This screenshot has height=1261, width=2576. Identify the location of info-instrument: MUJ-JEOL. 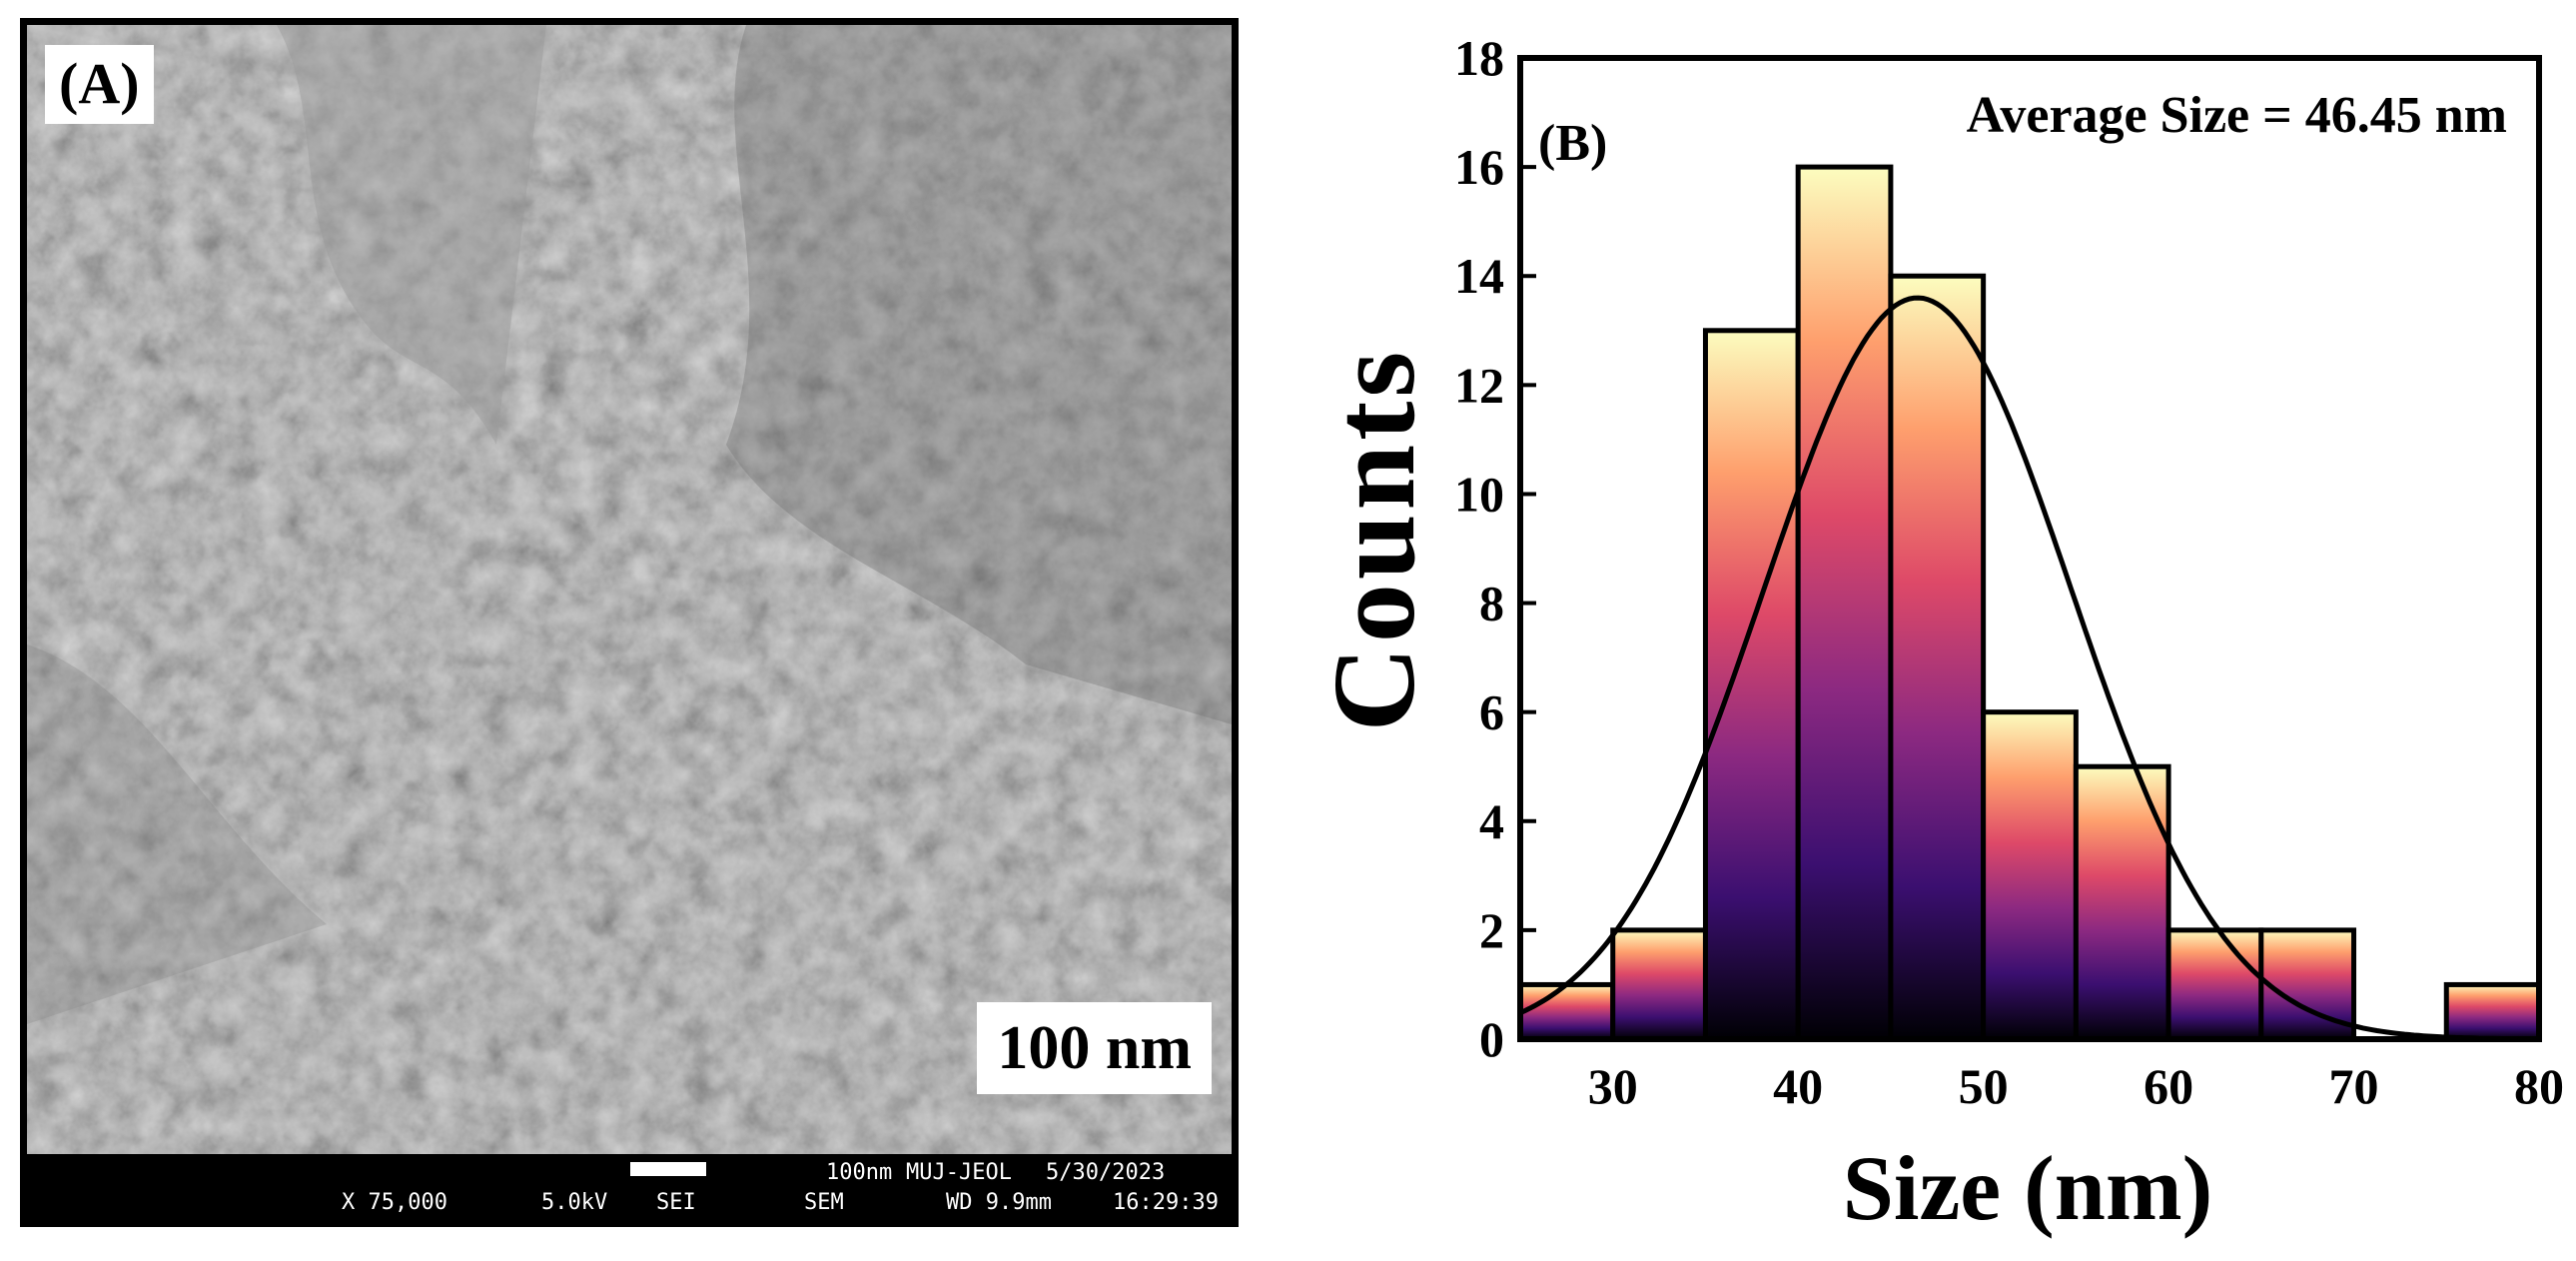
(959, 1172).